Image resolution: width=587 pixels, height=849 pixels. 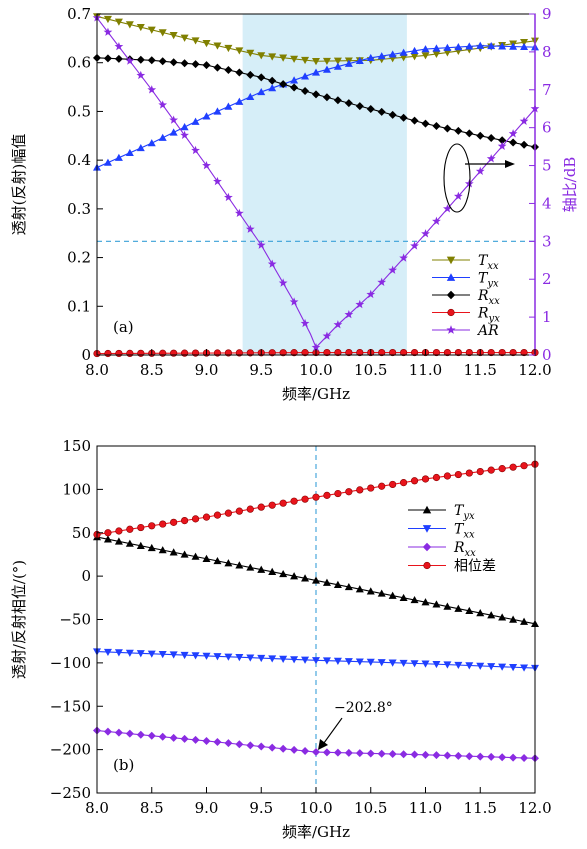 I want to click on legend-label-tyx: Tyx, so click(x=488, y=280).